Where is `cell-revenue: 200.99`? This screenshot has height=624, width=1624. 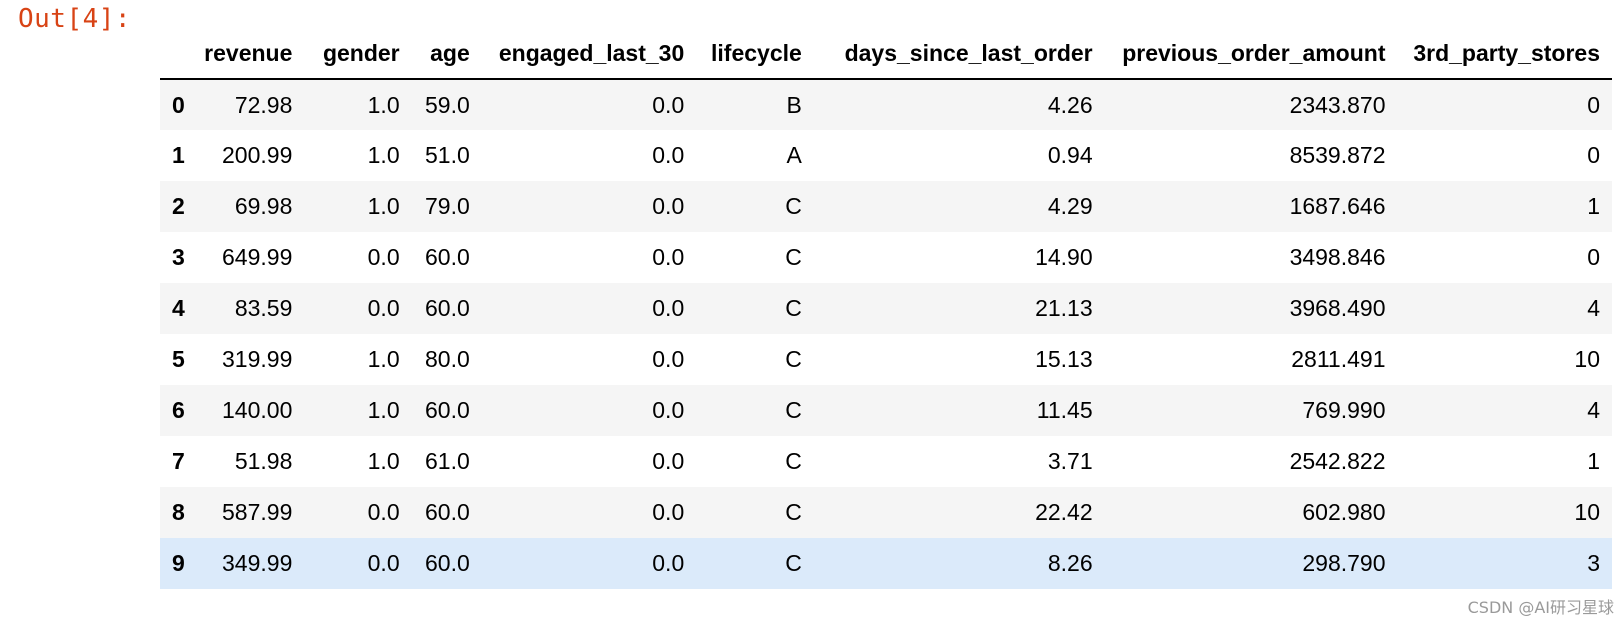
cell-revenue: 200.99 is located at coordinates (257, 155).